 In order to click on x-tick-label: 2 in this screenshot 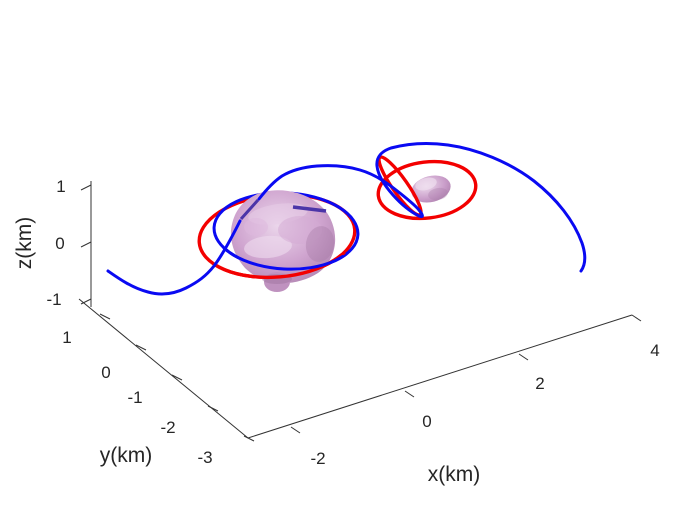, I will do `click(539, 383)`.